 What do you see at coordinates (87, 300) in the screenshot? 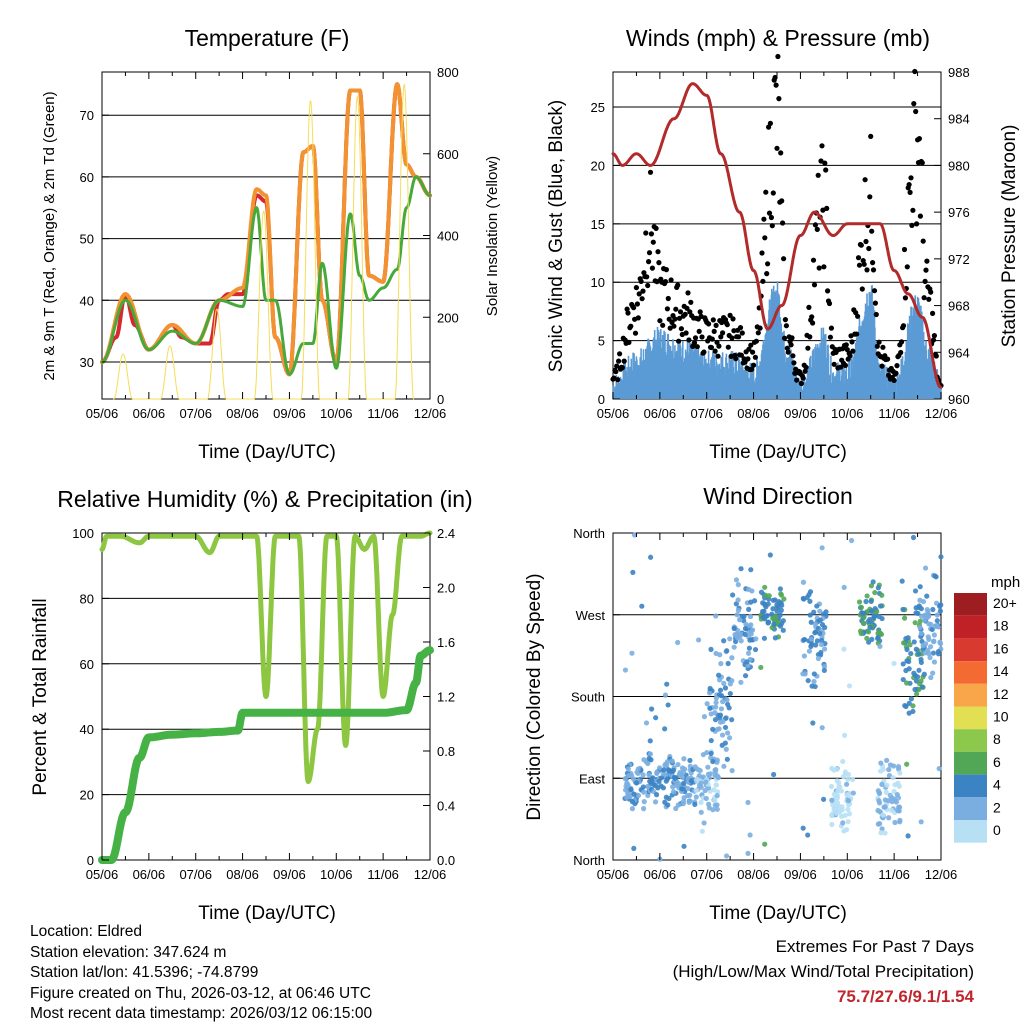
I see `y-tick-label: 40` at bounding box center [87, 300].